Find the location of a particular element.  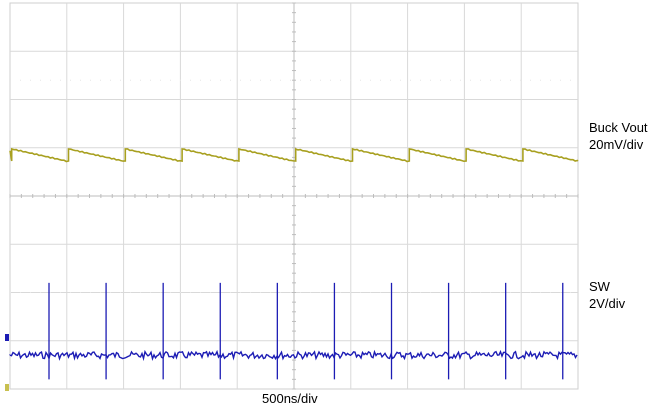

ch1-ground-marker is located at coordinates (7, 387).